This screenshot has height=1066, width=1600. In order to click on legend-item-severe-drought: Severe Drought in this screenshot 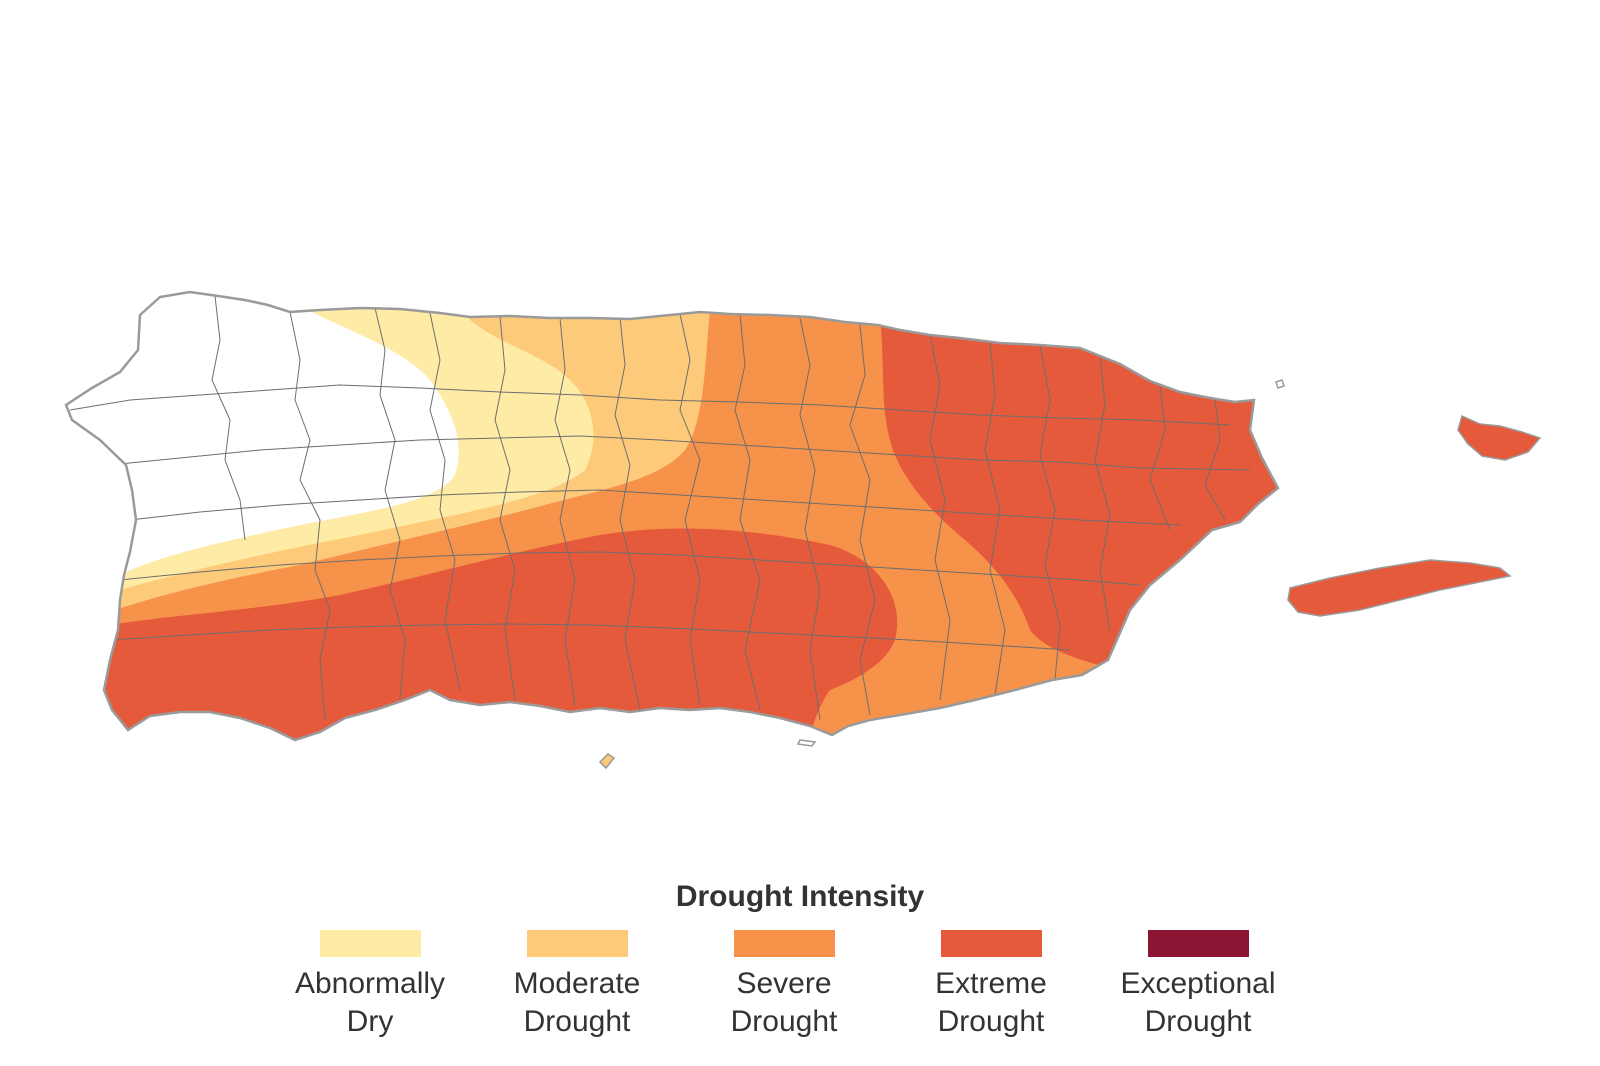, I will do `click(784, 985)`.